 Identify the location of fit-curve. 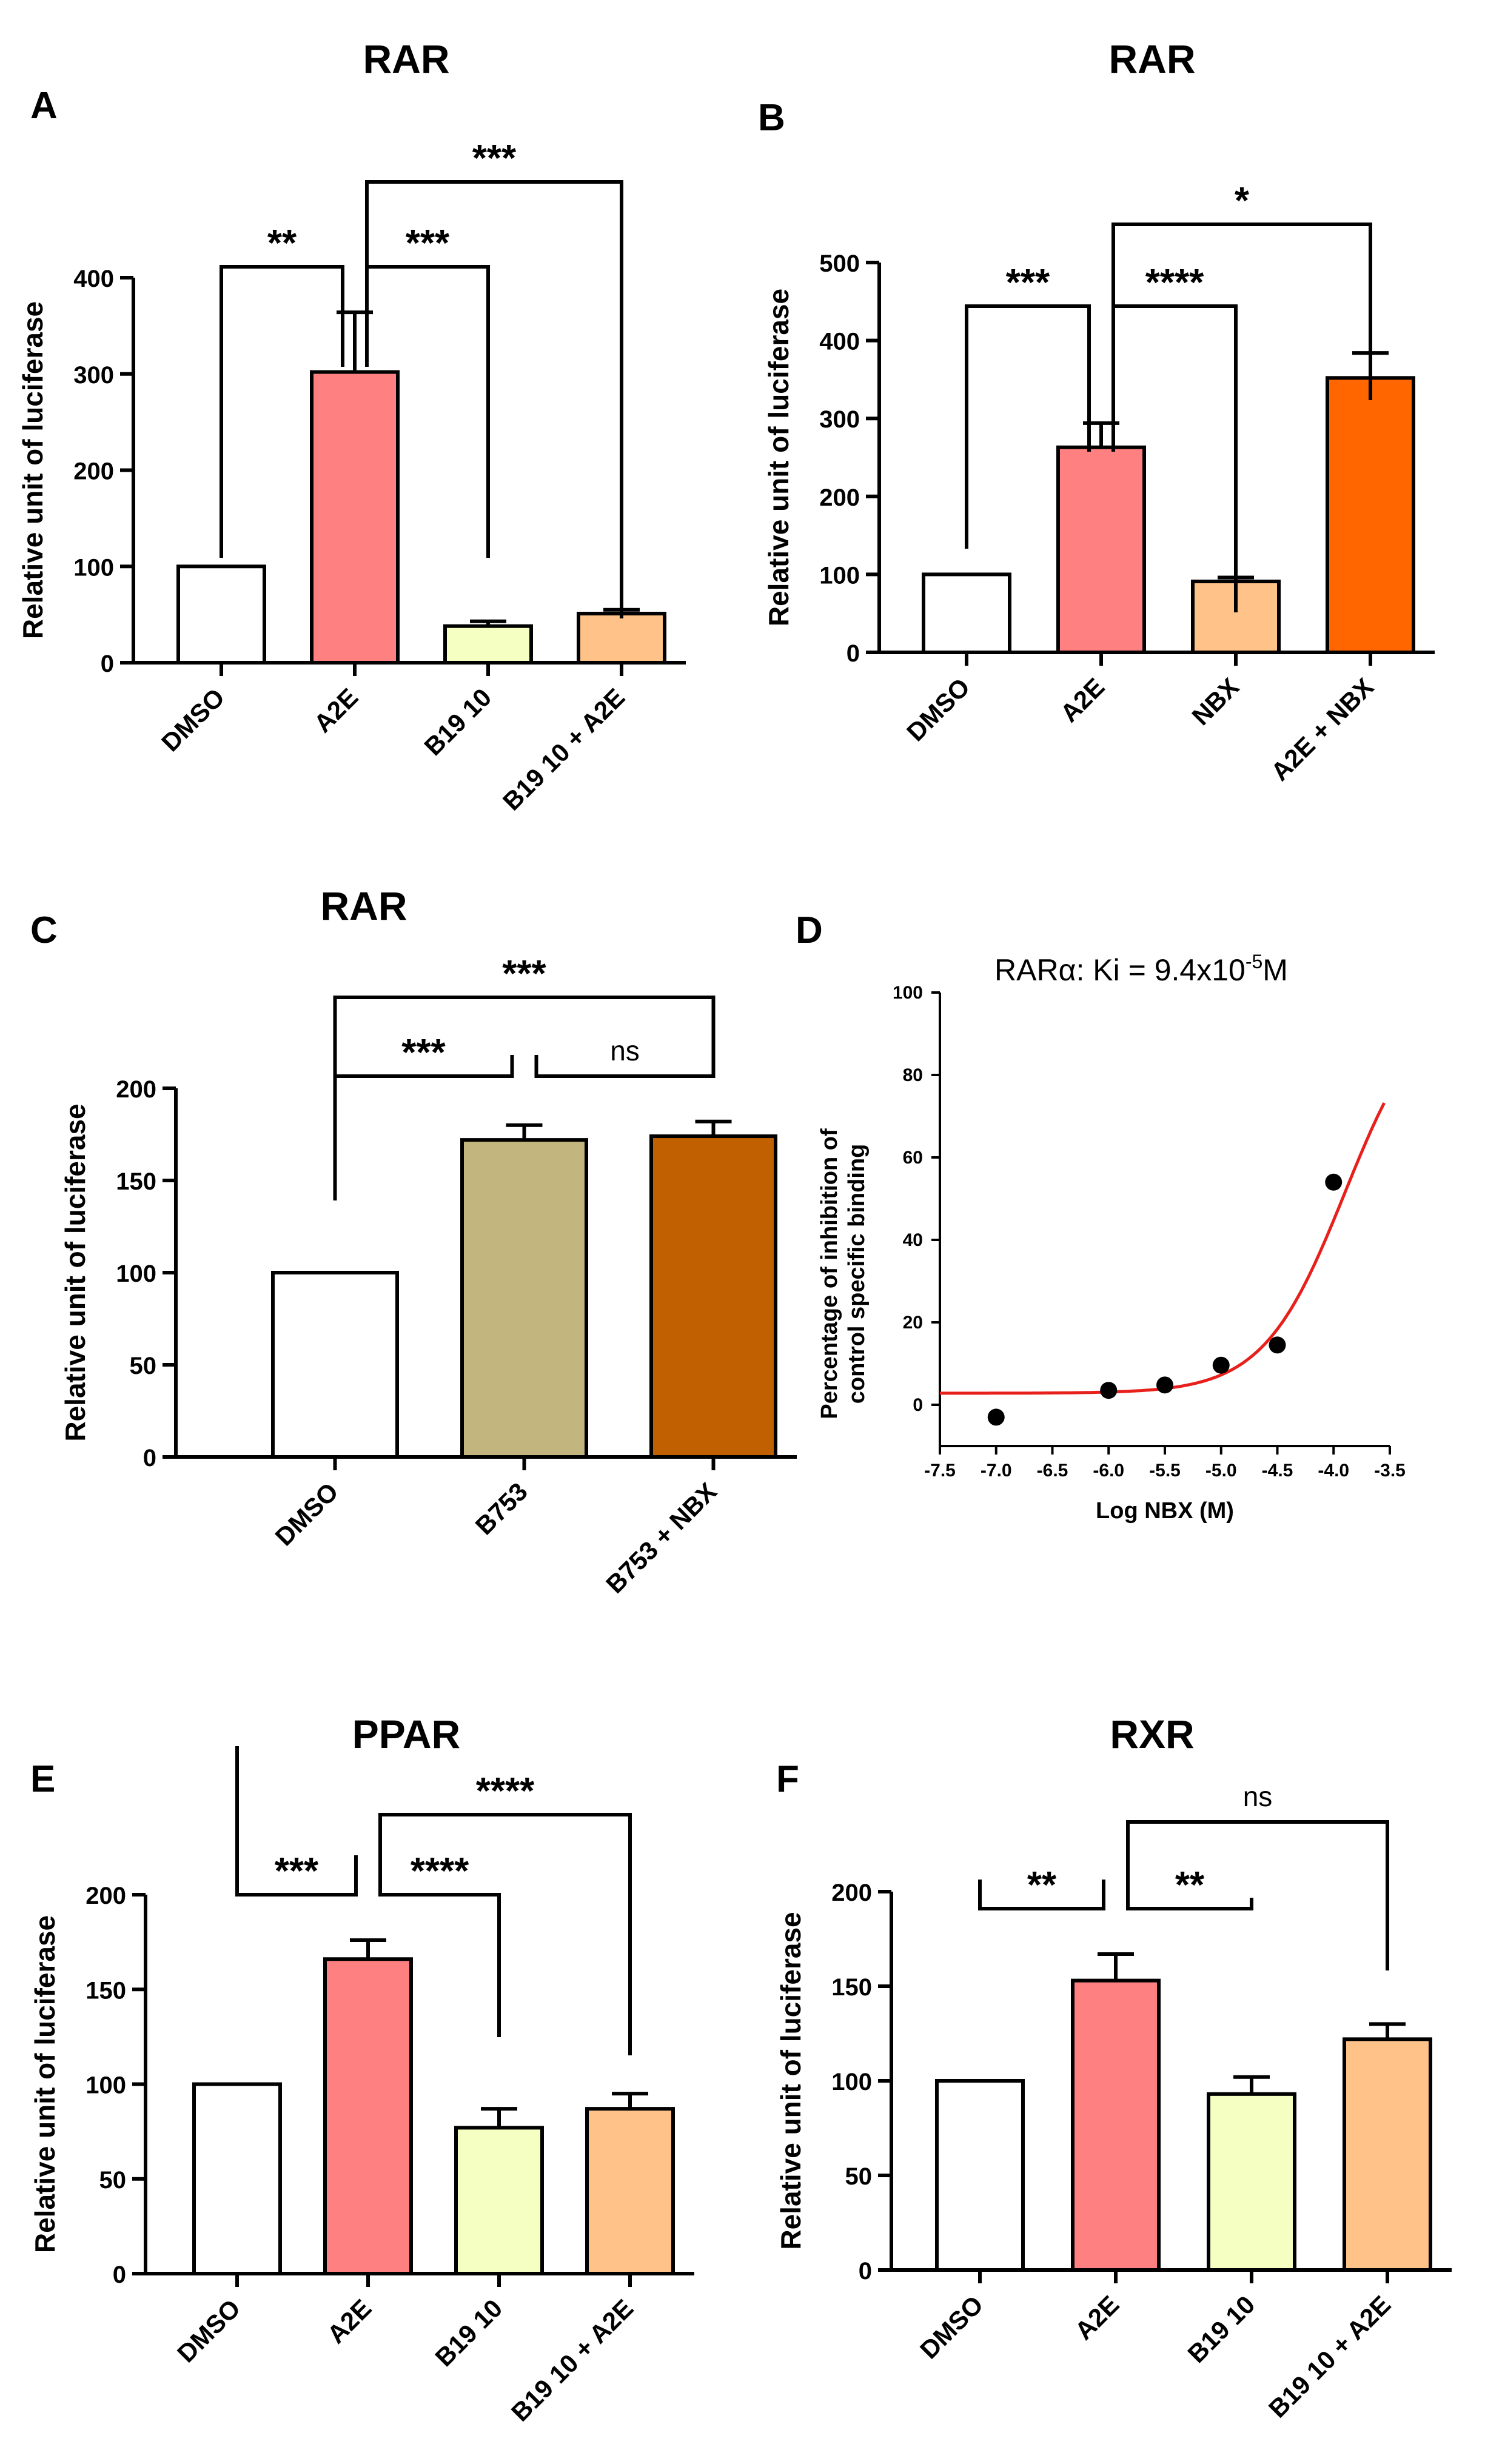
(1163, 1248).